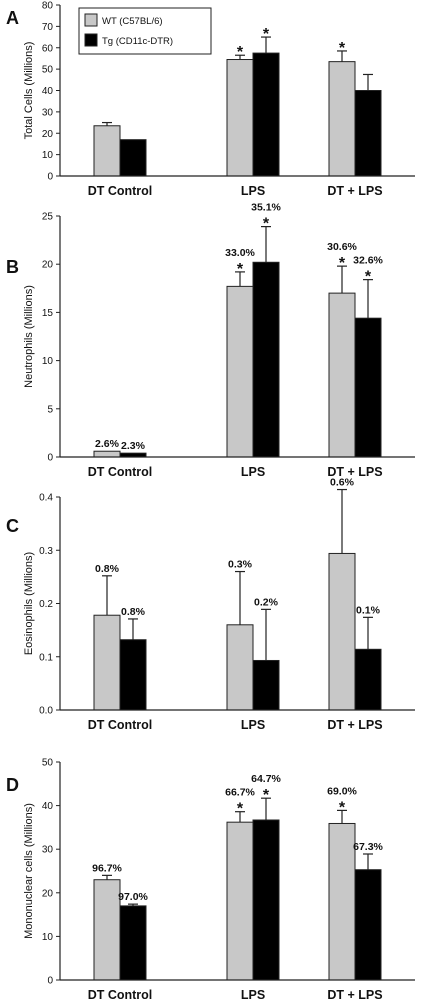 The height and width of the screenshot is (1005, 423). What do you see at coordinates (48, 313) in the screenshot?
I see `y-tick-label: 15` at bounding box center [48, 313].